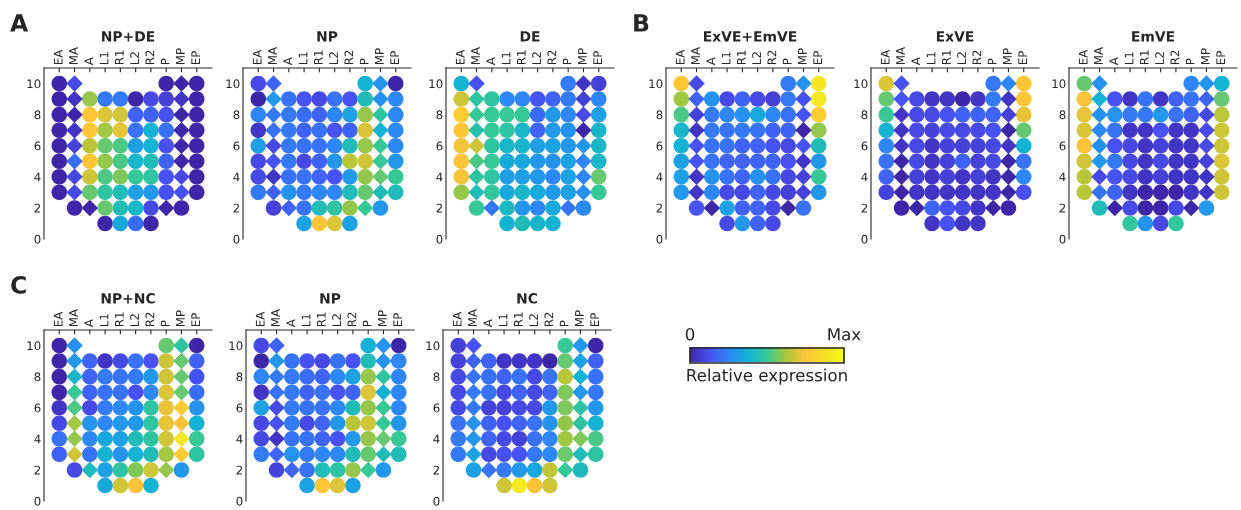  What do you see at coordinates (19, 23) in the screenshot?
I see `text: A` at bounding box center [19, 23].